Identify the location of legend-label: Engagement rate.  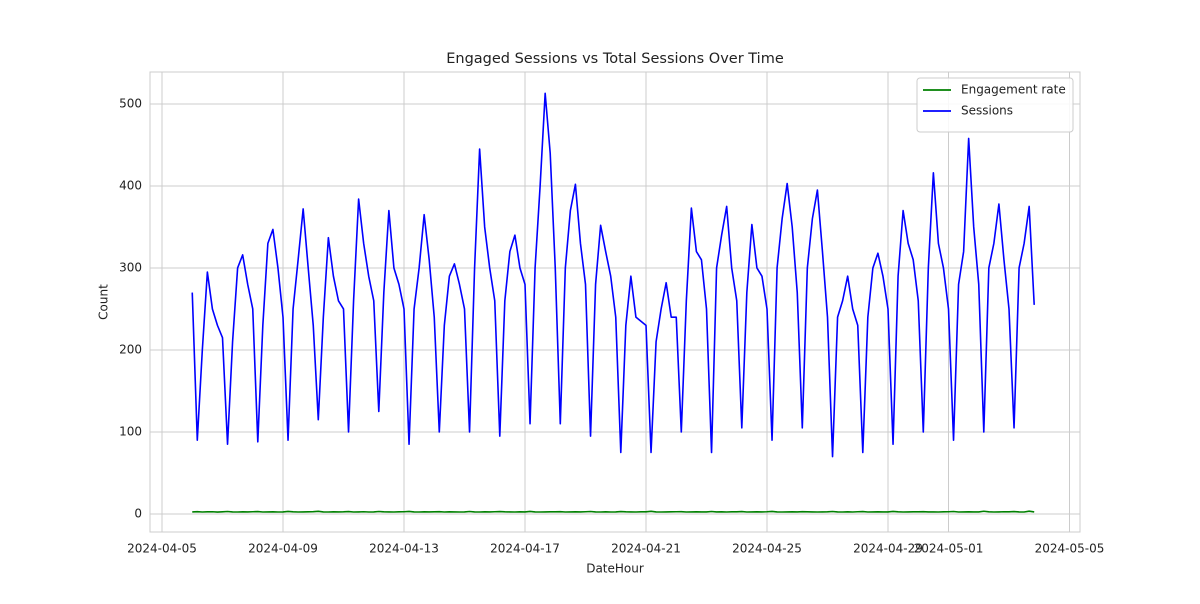
(1013, 90).